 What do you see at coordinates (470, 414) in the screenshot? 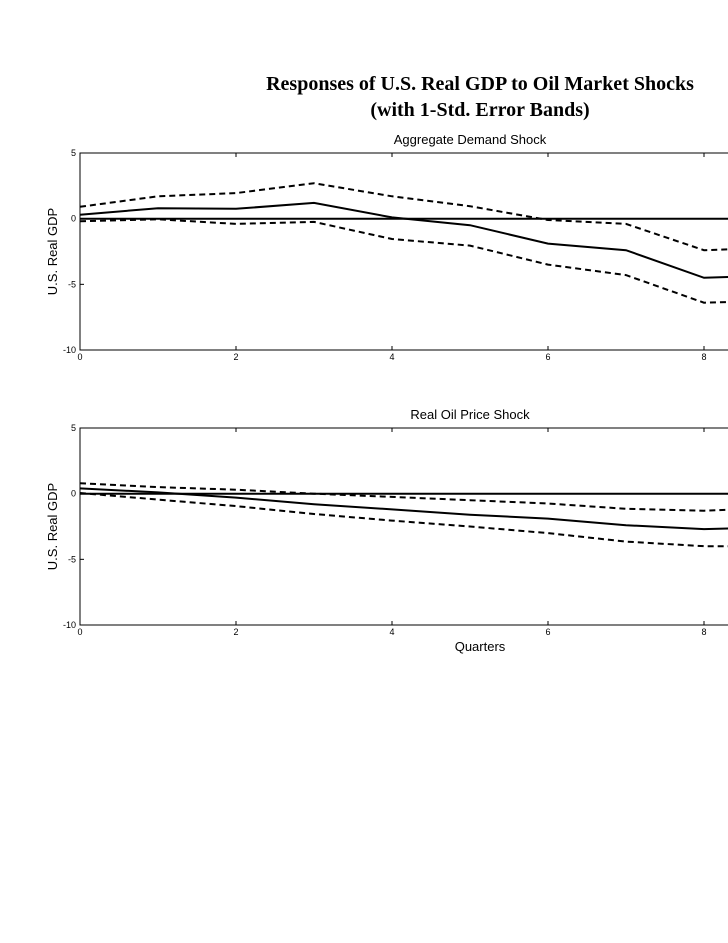
I see `real-oil-price-subplot-title: Real Oil Price Shock` at bounding box center [470, 414].